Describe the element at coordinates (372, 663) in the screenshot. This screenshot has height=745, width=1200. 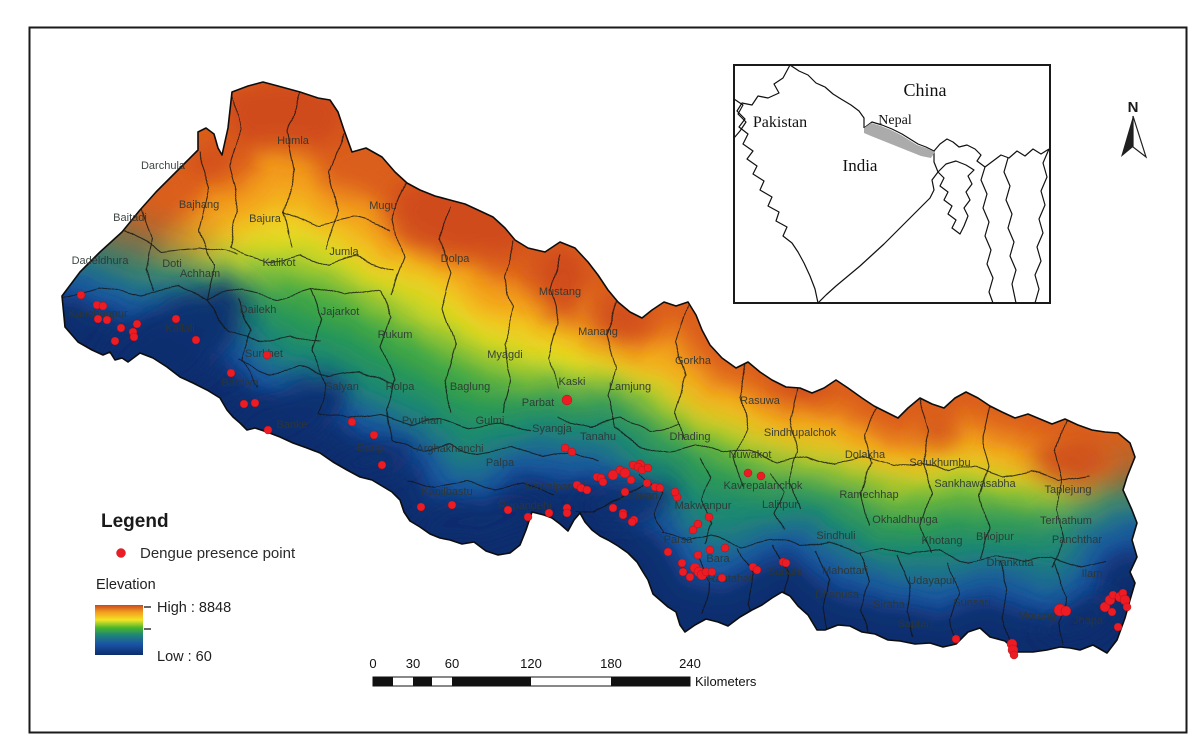
I see `scale-tick-0: 0` at that location.